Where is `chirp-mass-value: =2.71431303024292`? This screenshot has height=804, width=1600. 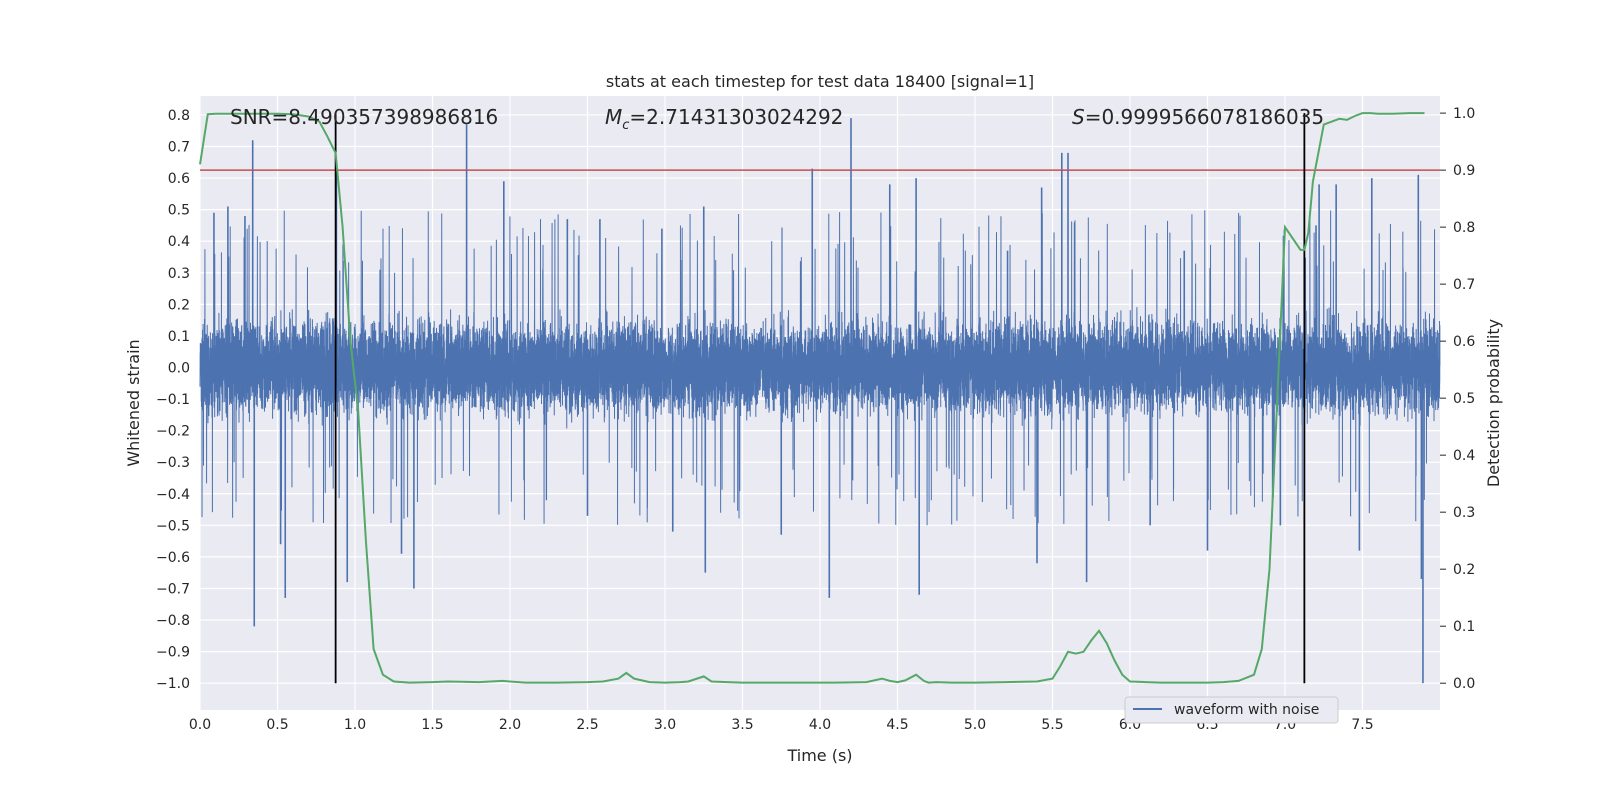
chirp-mass-value: =2.71431303024292 is located at coordinates (736, 117).